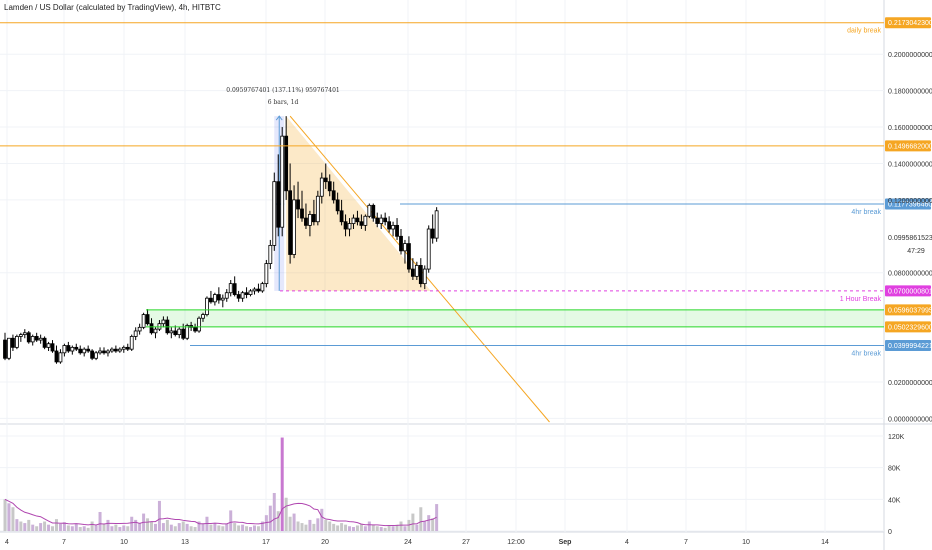  I want to click on volume-tick-label: 40K, so click(894, 500).